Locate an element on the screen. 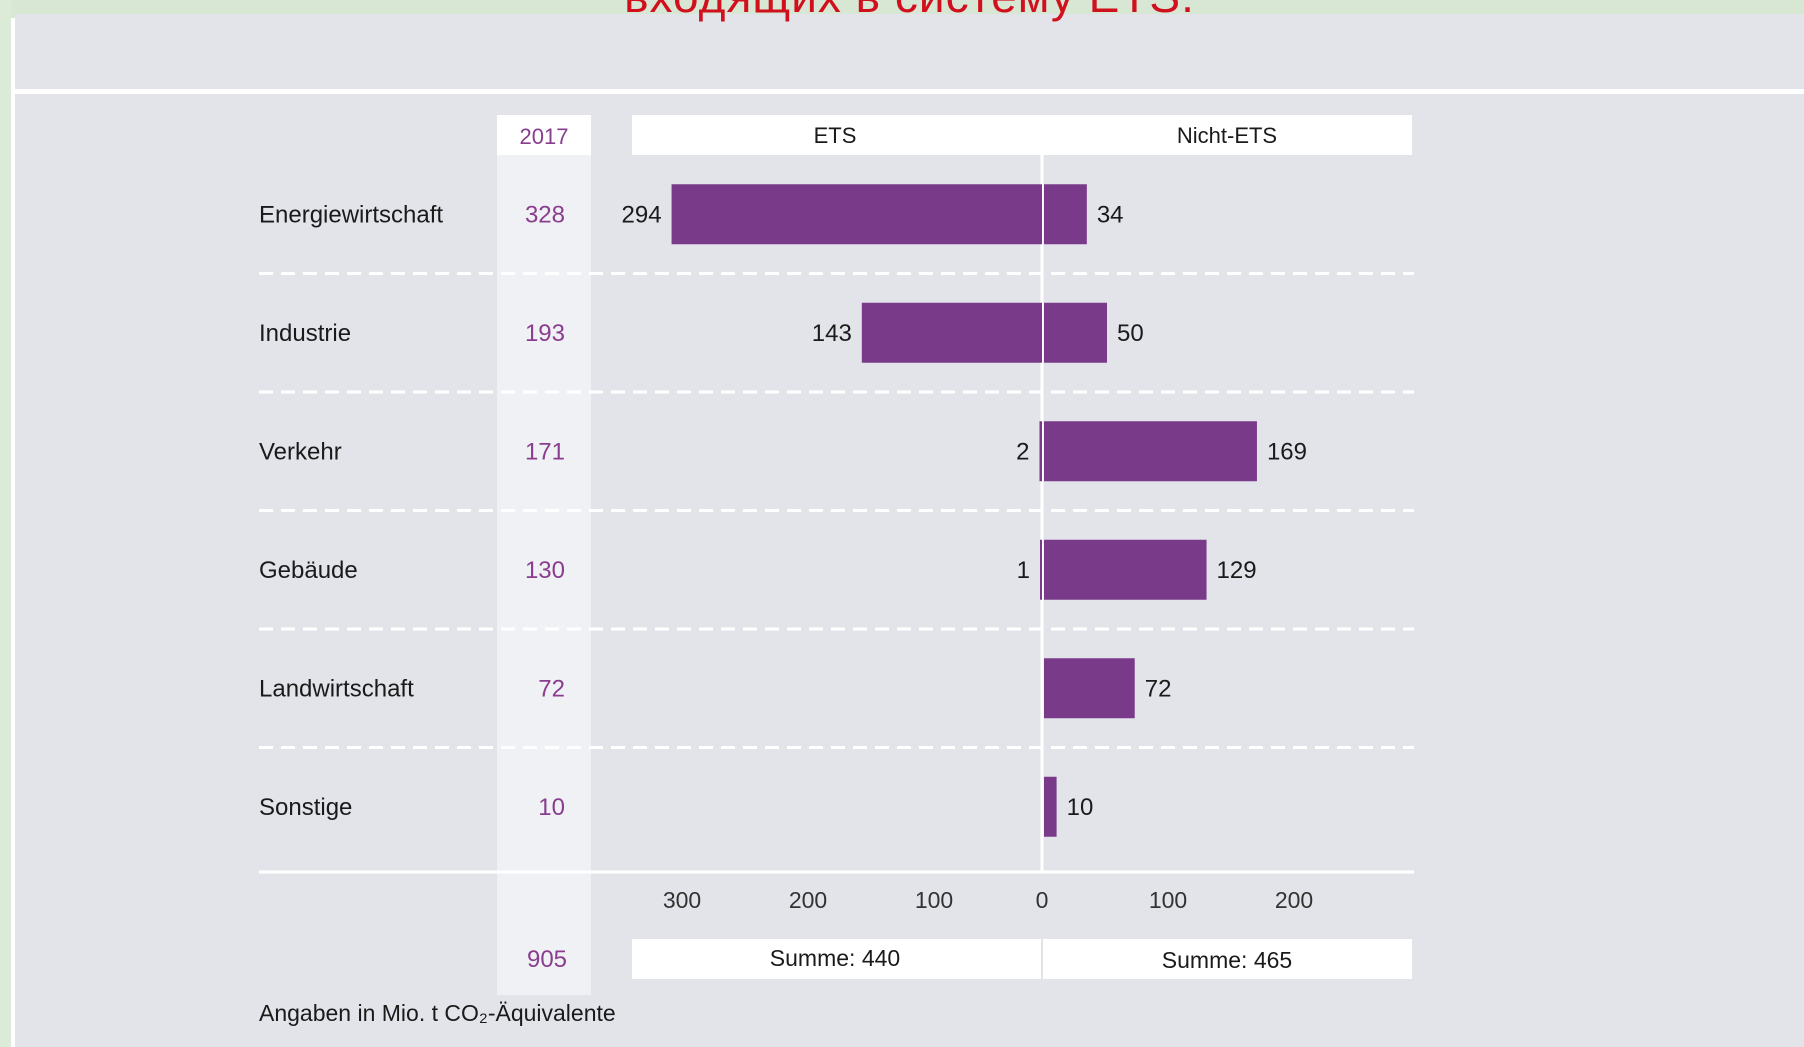 Image resolution: width=1804 pixels, height=1047 pixels. slide-title: входящих в систему ETS: is located at coordinates (909, 13).